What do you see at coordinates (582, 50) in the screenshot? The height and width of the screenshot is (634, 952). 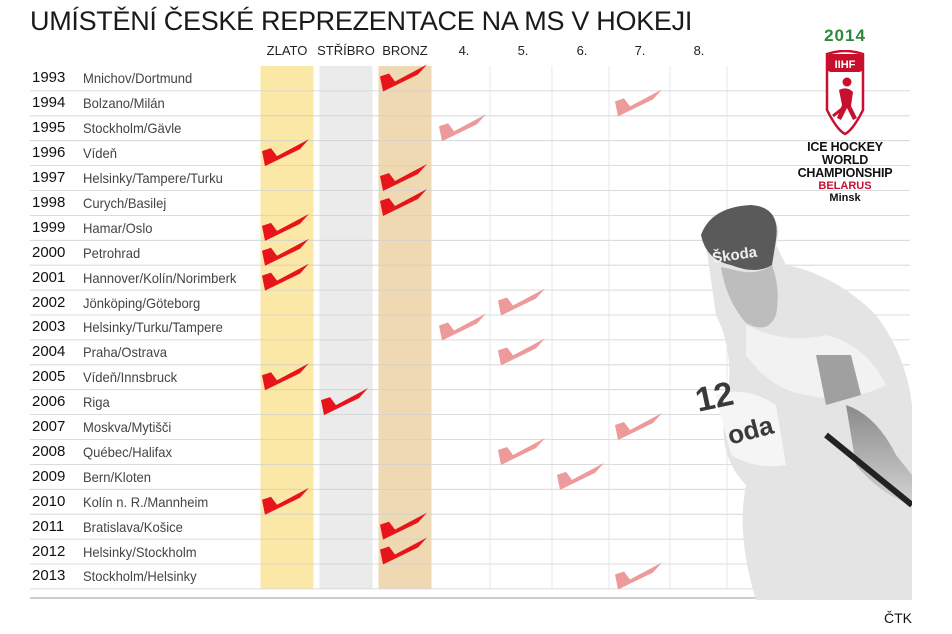 I see `column-header: 6.` at bounding box center [582, 50].